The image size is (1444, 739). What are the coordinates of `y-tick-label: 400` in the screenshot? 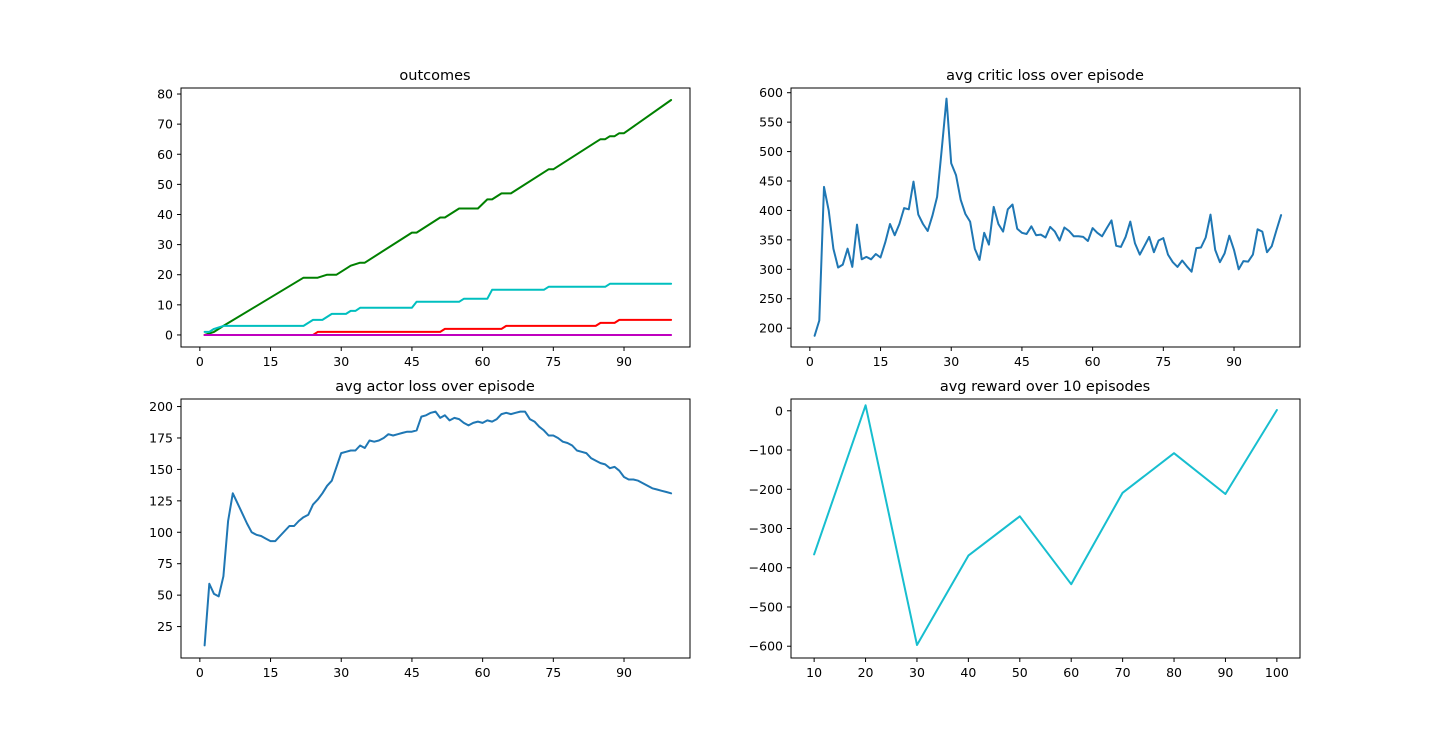 It's located at (771, 210).